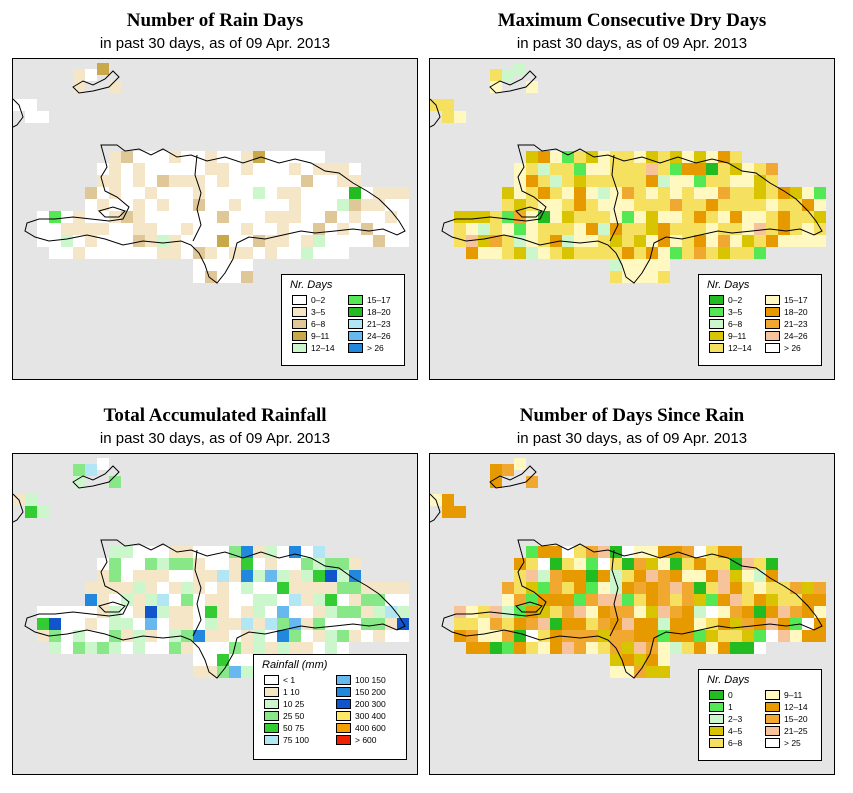 Image resolution: width=853 pixels, height=793 pixels. I want to click on legend-label: 1, so click(730, 707).